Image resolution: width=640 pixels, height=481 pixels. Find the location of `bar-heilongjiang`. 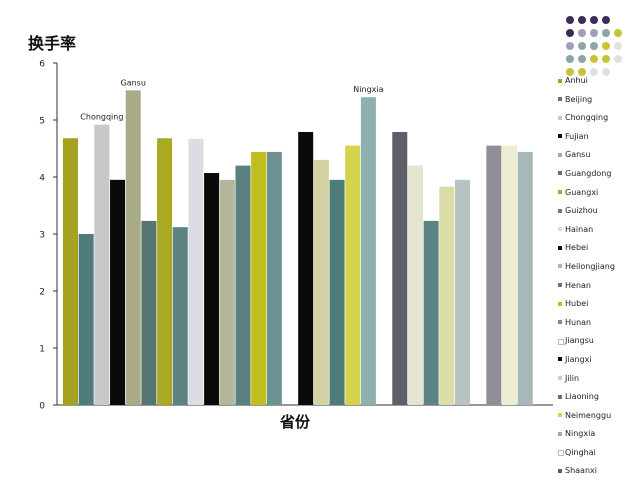

bar-heilongjiang is located at coordinates (227, 292).